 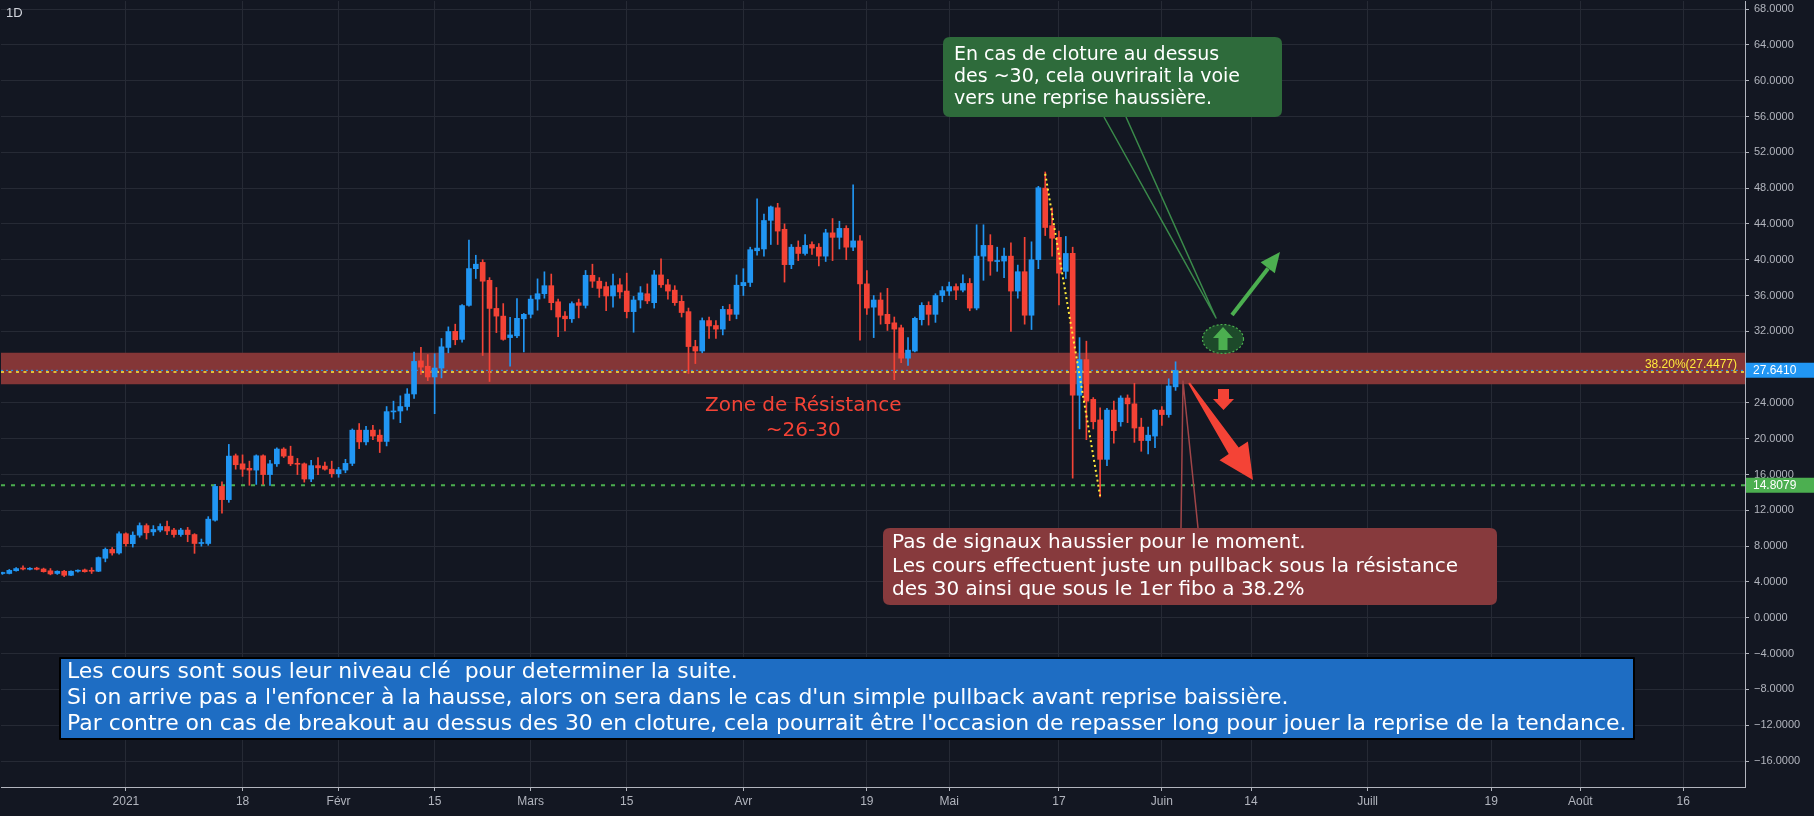 What do you see at coordinates (1777, 760) in the screenshot?
I see `y-tick-label: −16.0000` at bounding box center [1777, 760].